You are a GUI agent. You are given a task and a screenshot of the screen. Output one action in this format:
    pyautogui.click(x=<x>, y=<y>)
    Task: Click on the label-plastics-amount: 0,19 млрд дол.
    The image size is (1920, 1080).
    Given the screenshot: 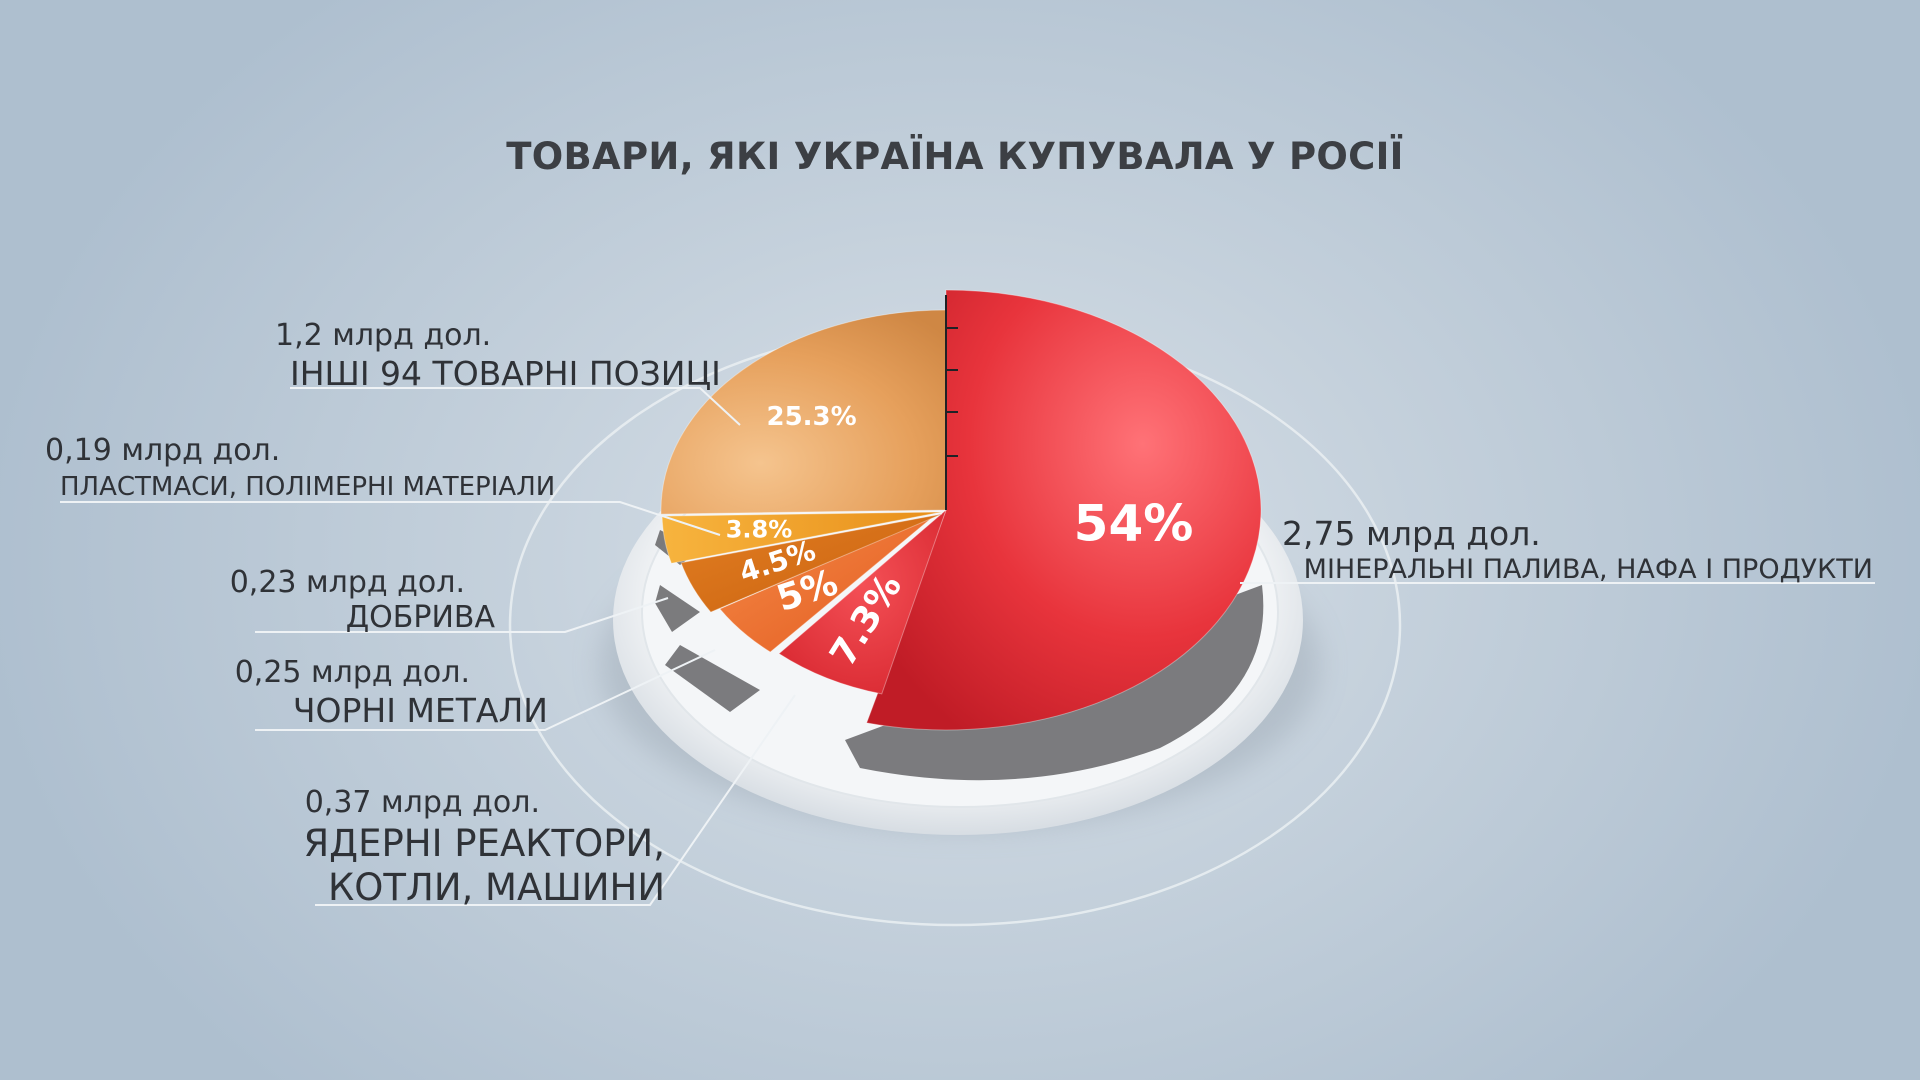 What is the action you would take?
    pyautogui.click(x=162, y=450)
    